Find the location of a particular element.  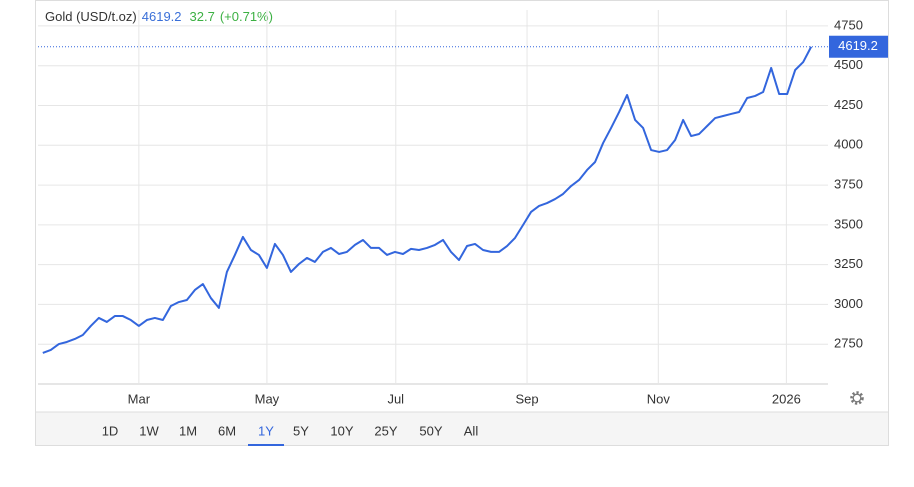

range-label: 25Y is located at coordinates (385, 430).